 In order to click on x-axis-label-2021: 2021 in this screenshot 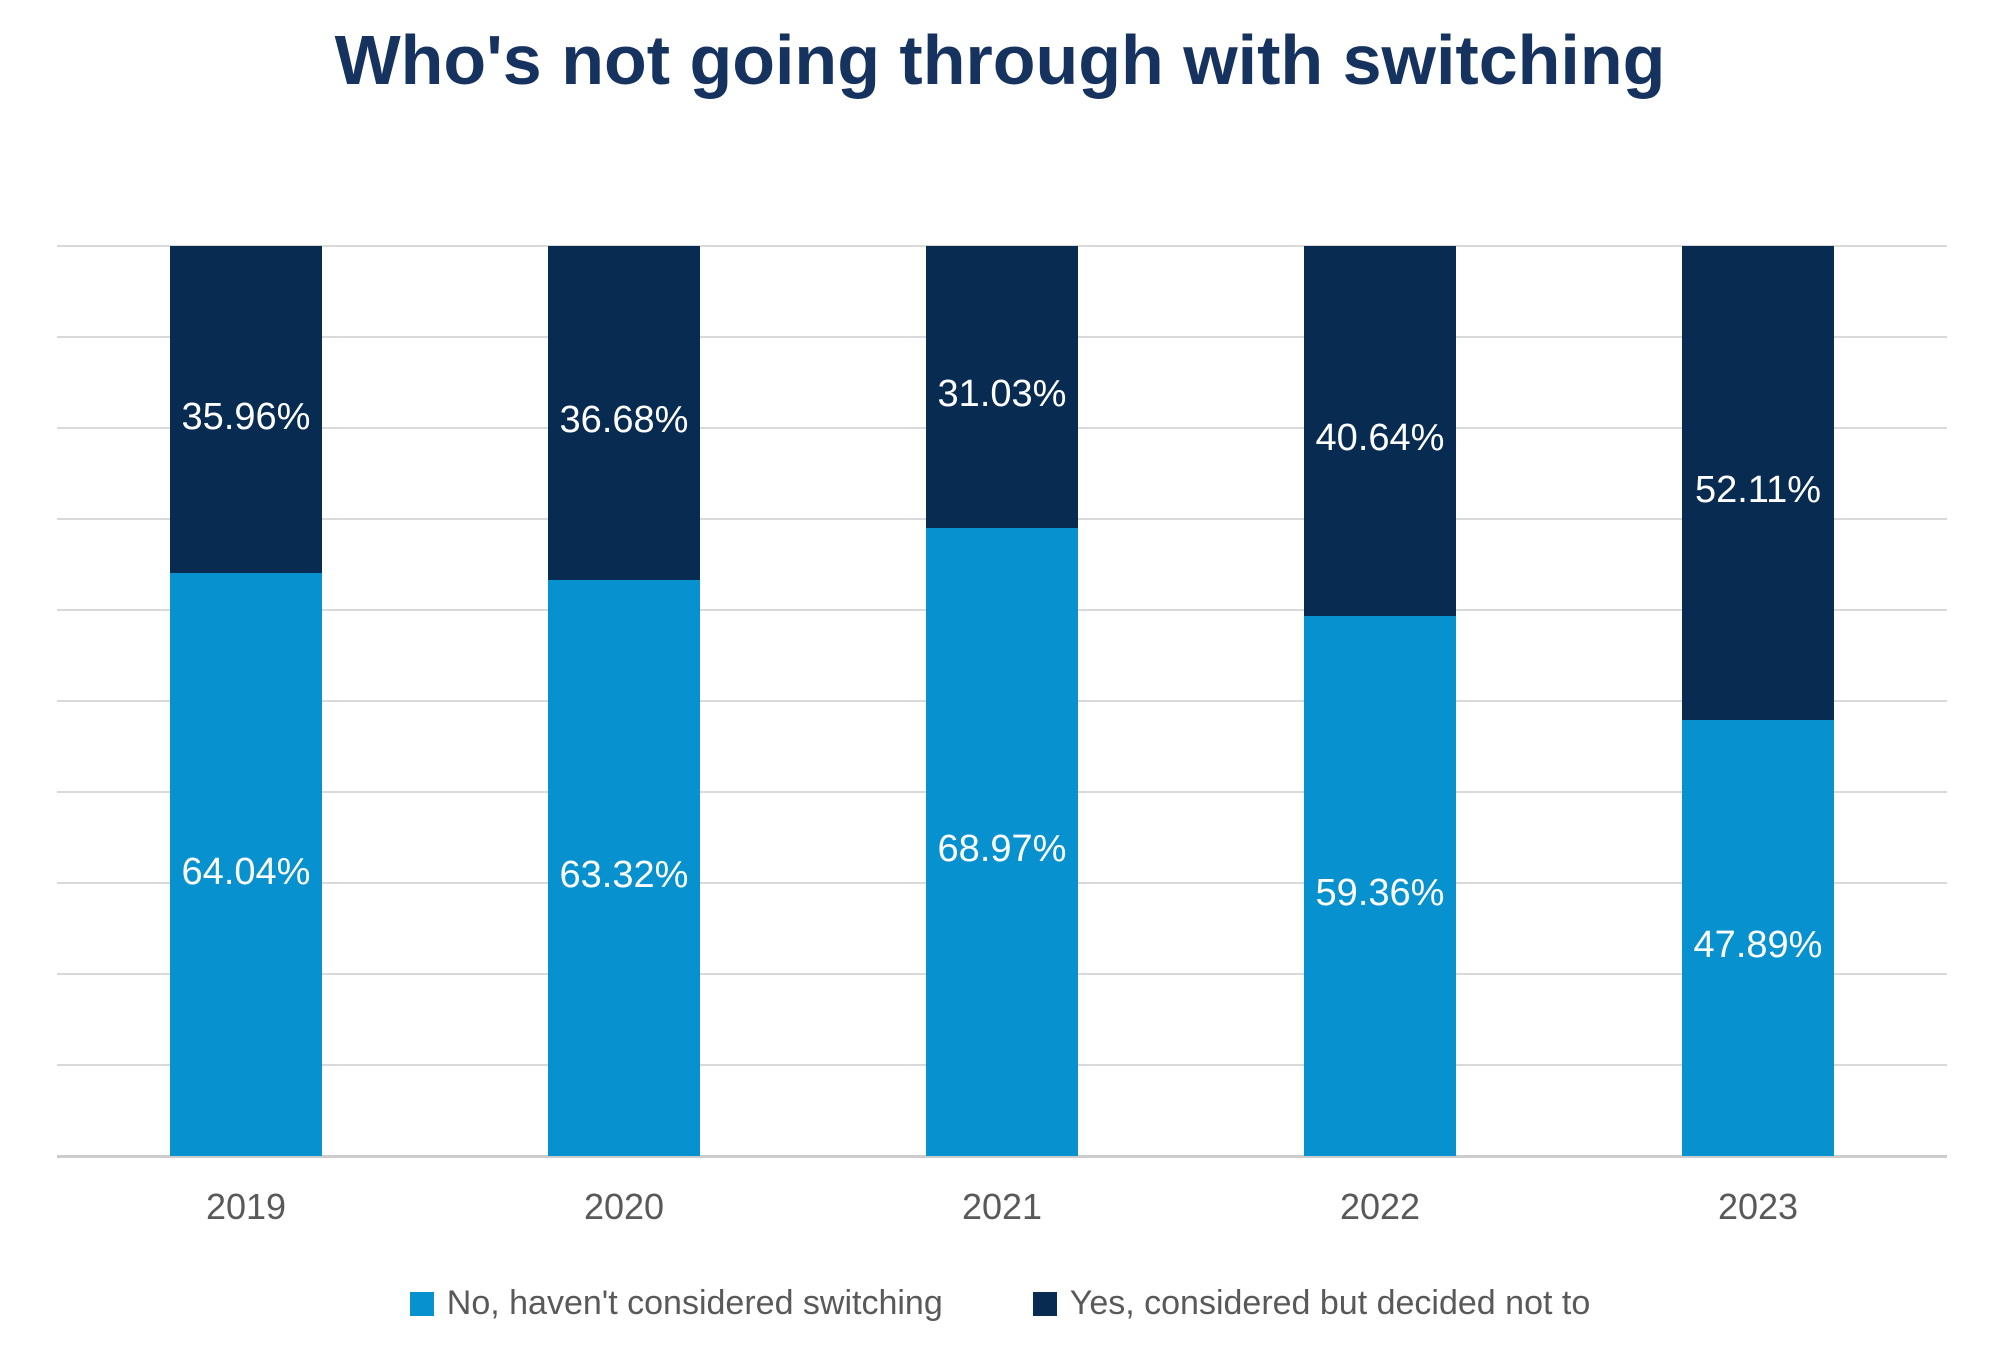, I will do `click(1002, 1206)`.